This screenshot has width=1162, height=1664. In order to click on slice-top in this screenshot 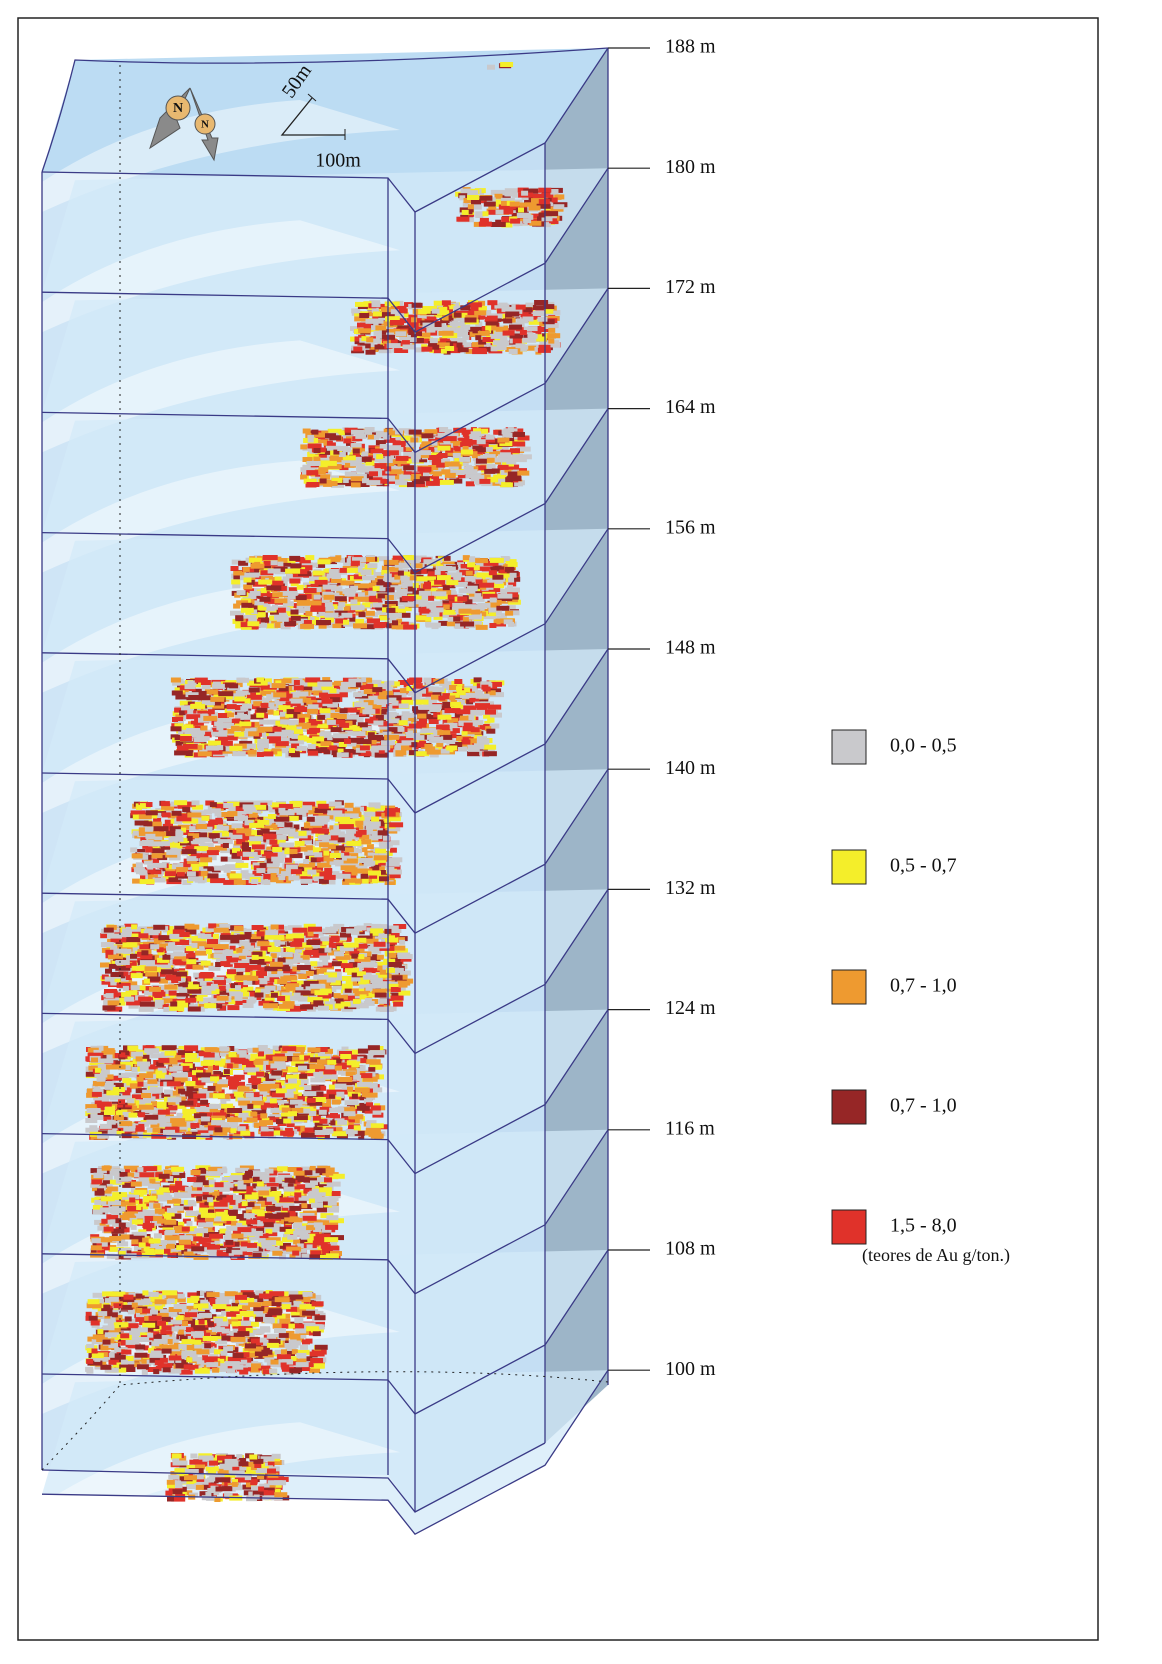, I will do `click(325, 130)`.